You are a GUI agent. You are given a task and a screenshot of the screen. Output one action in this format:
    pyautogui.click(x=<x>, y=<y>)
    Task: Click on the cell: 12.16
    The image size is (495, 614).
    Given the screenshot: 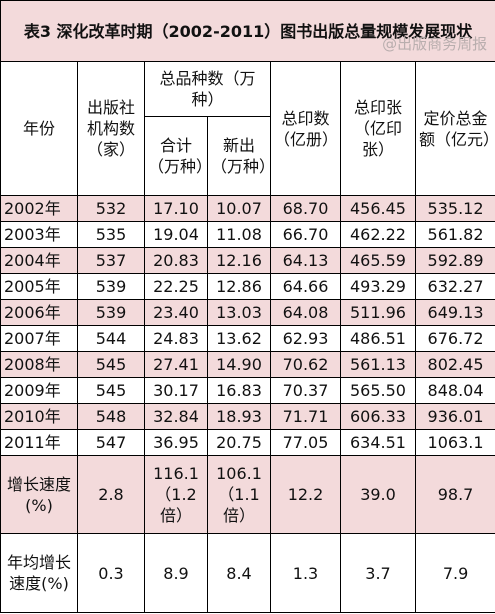 What is the action you would take?
    pyautogui.click(x=239, y=260)
    